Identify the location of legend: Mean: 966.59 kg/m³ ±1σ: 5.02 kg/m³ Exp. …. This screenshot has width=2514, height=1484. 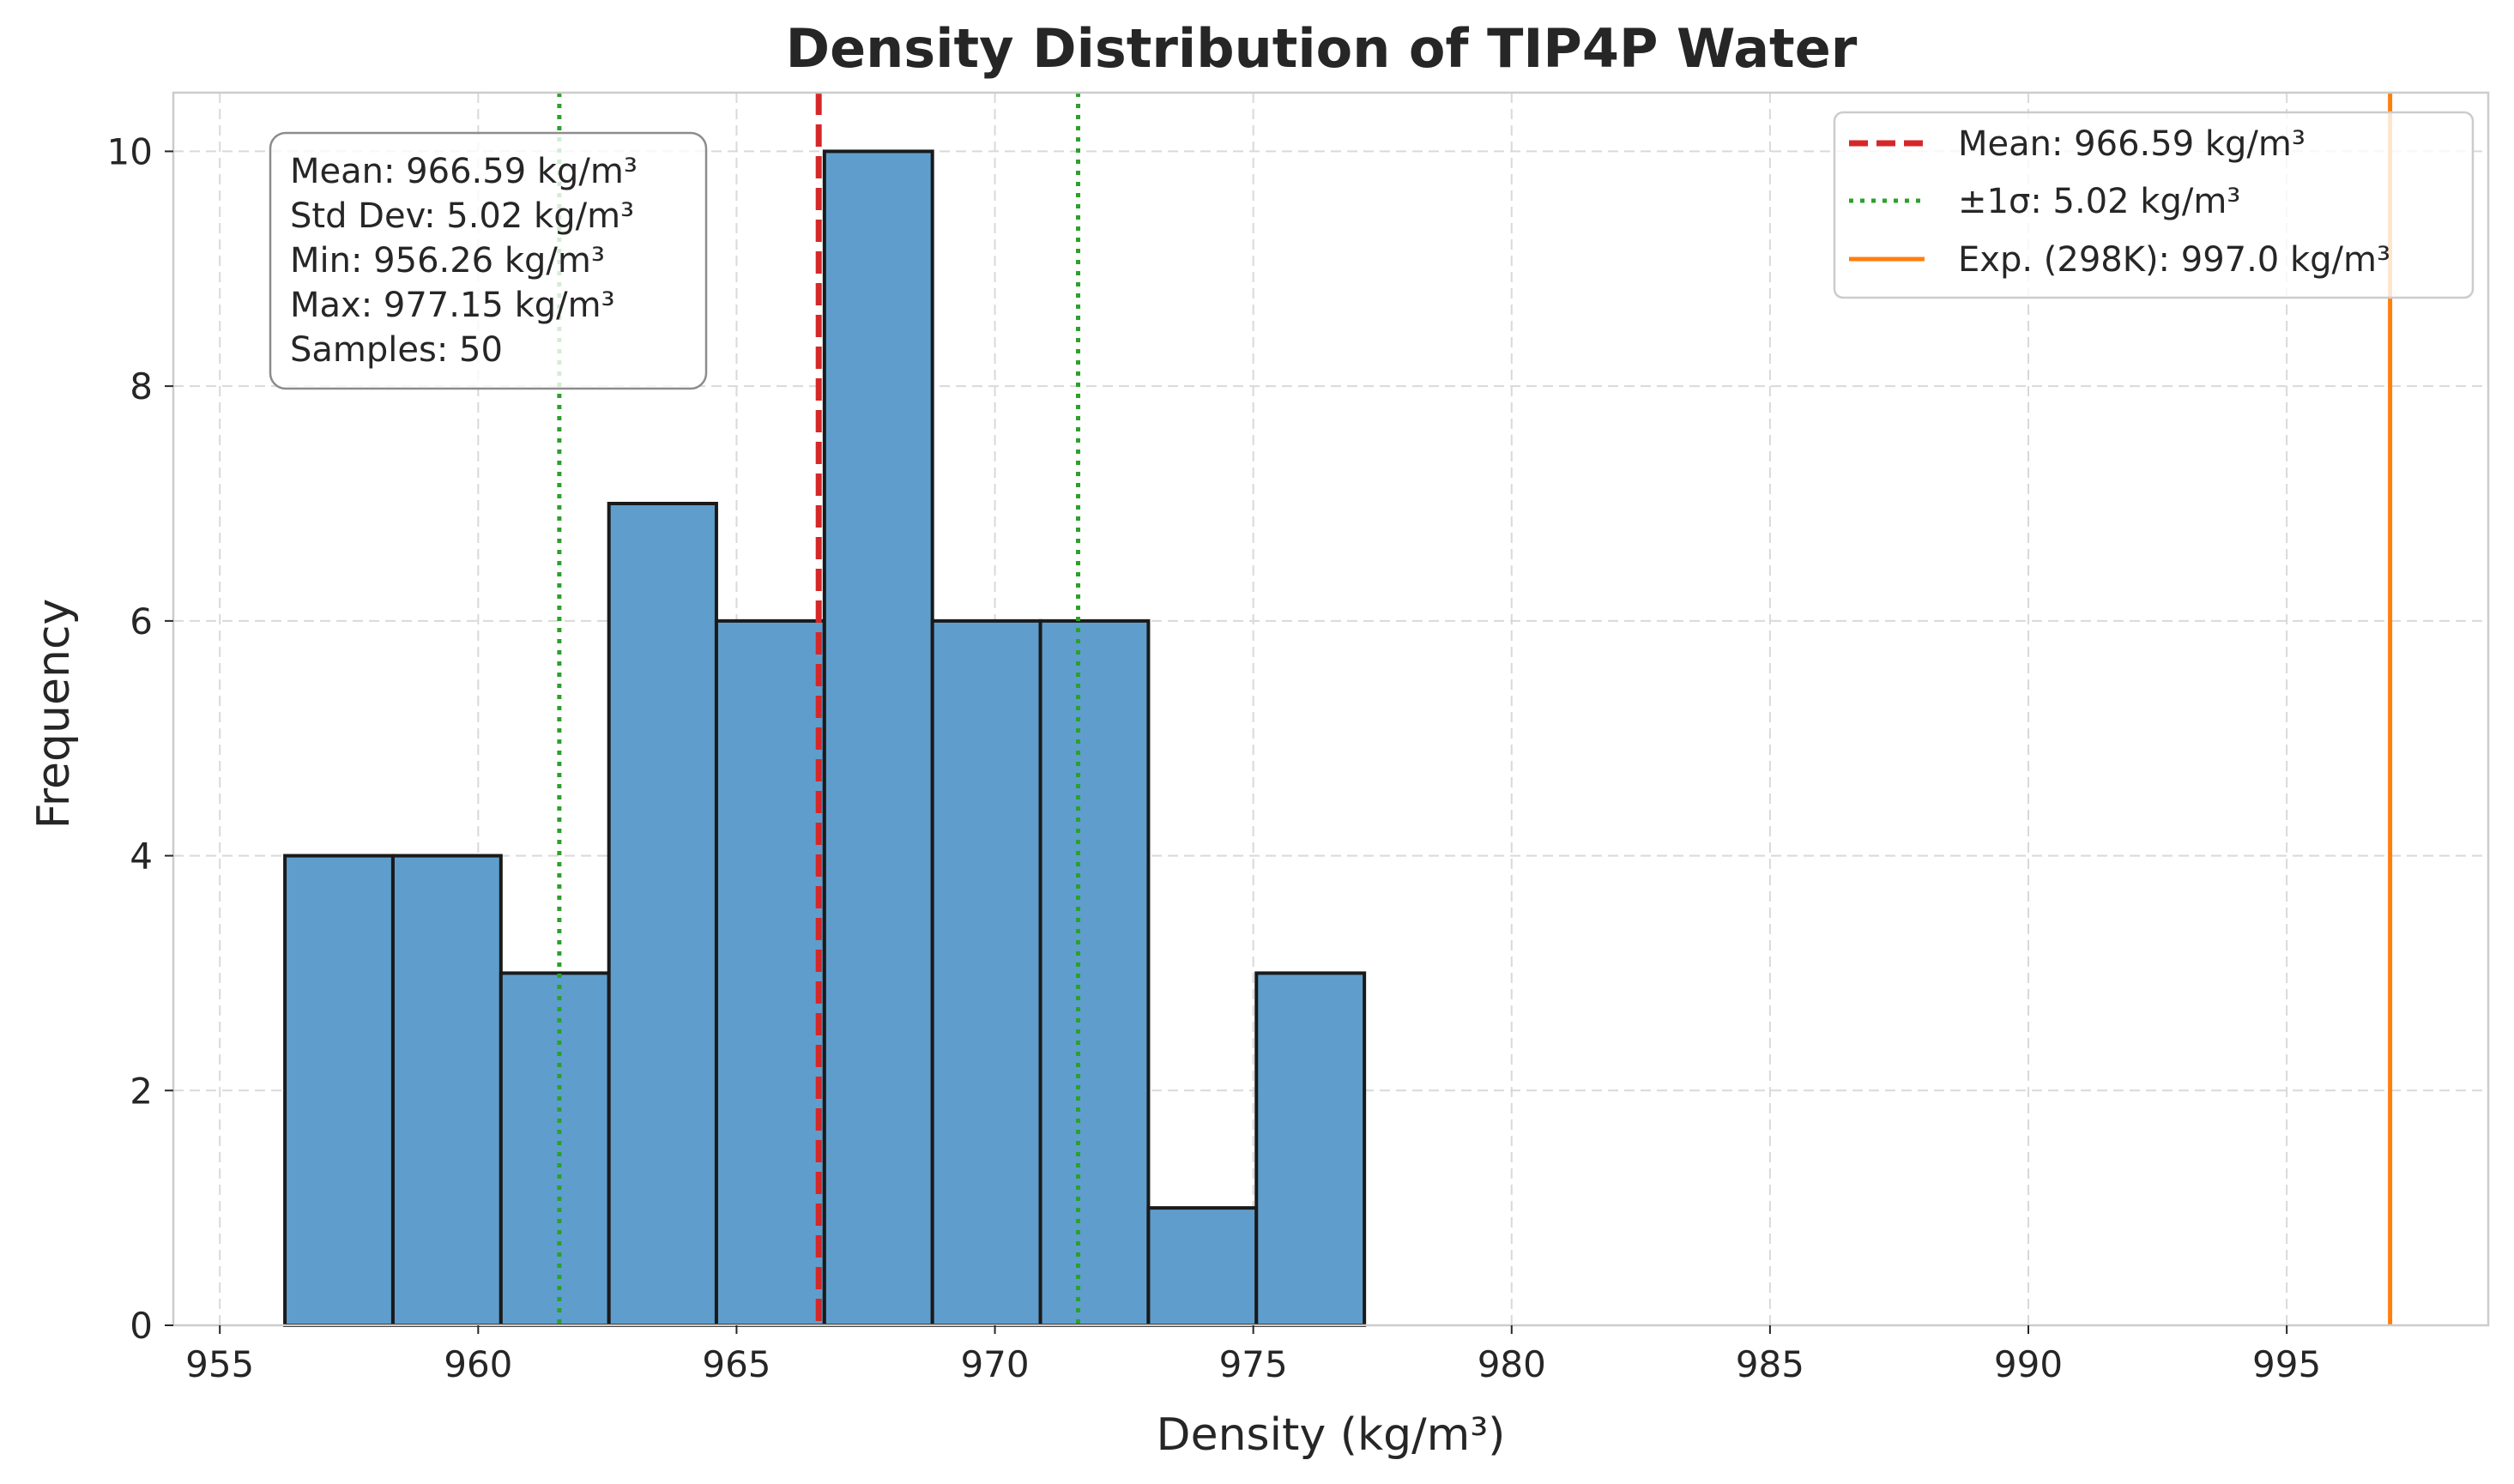
(2154, 205).